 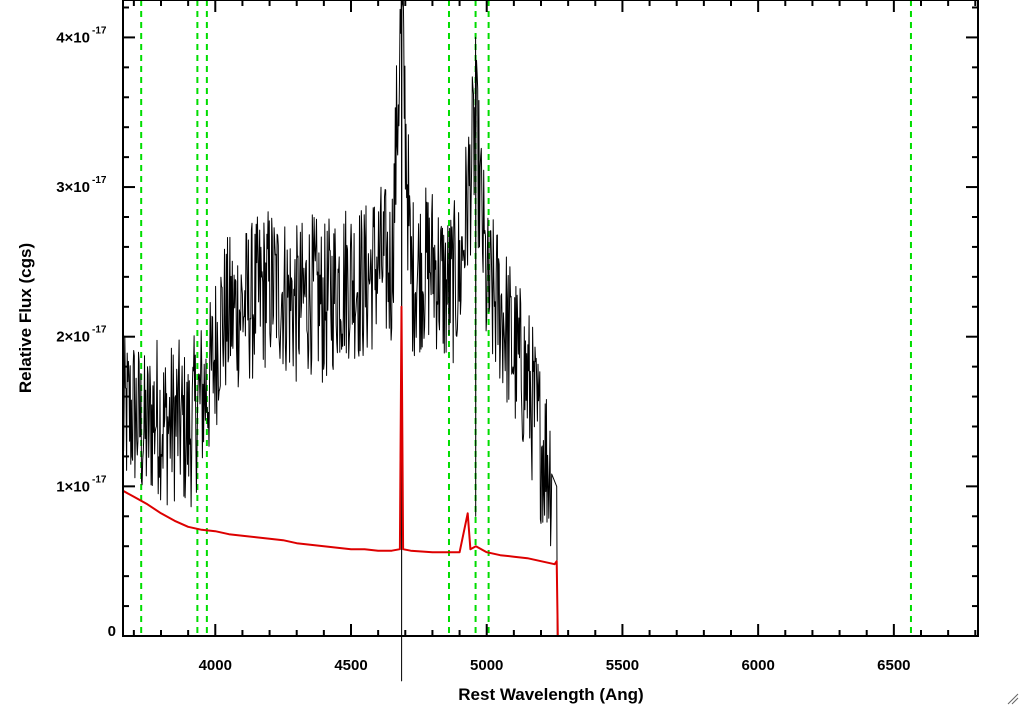 I want to click on y-axis-label: Relative Flux (cgs), so click(x=25, y=318).